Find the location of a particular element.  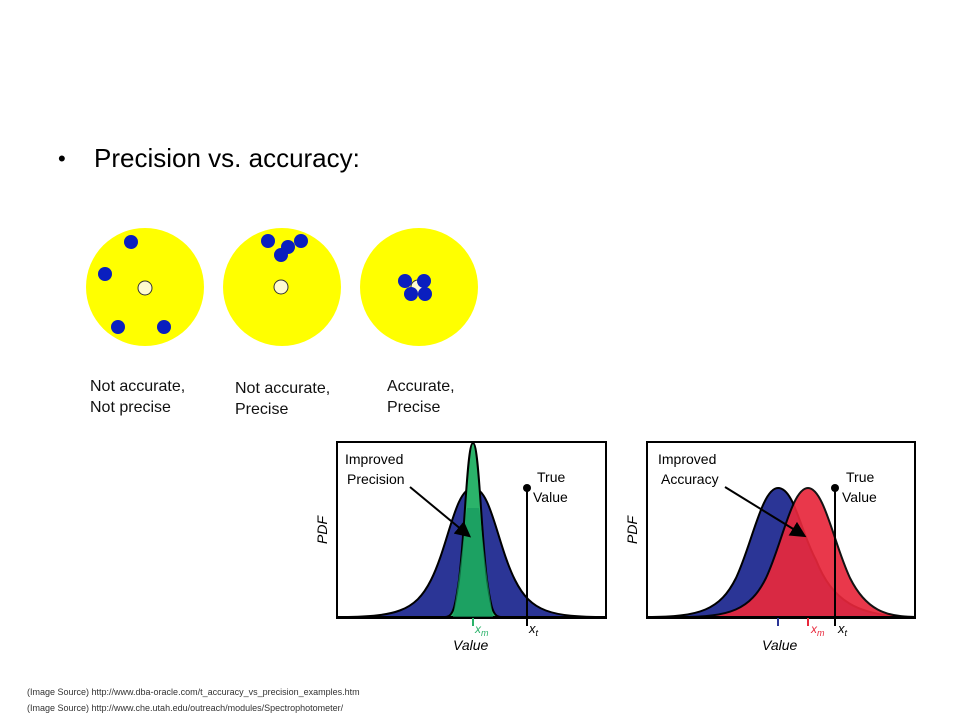

shifted-distribution-curve is located at coordinates (797, 552).